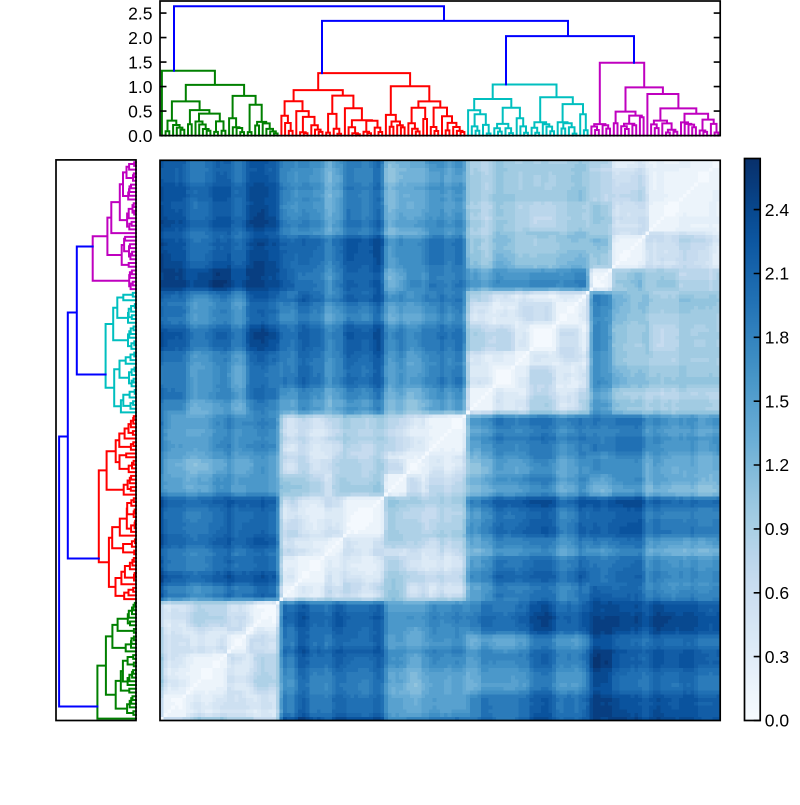 This screenshot has width=800, height=805. I want to click on svg-text: 0.9, so click(777, 529).